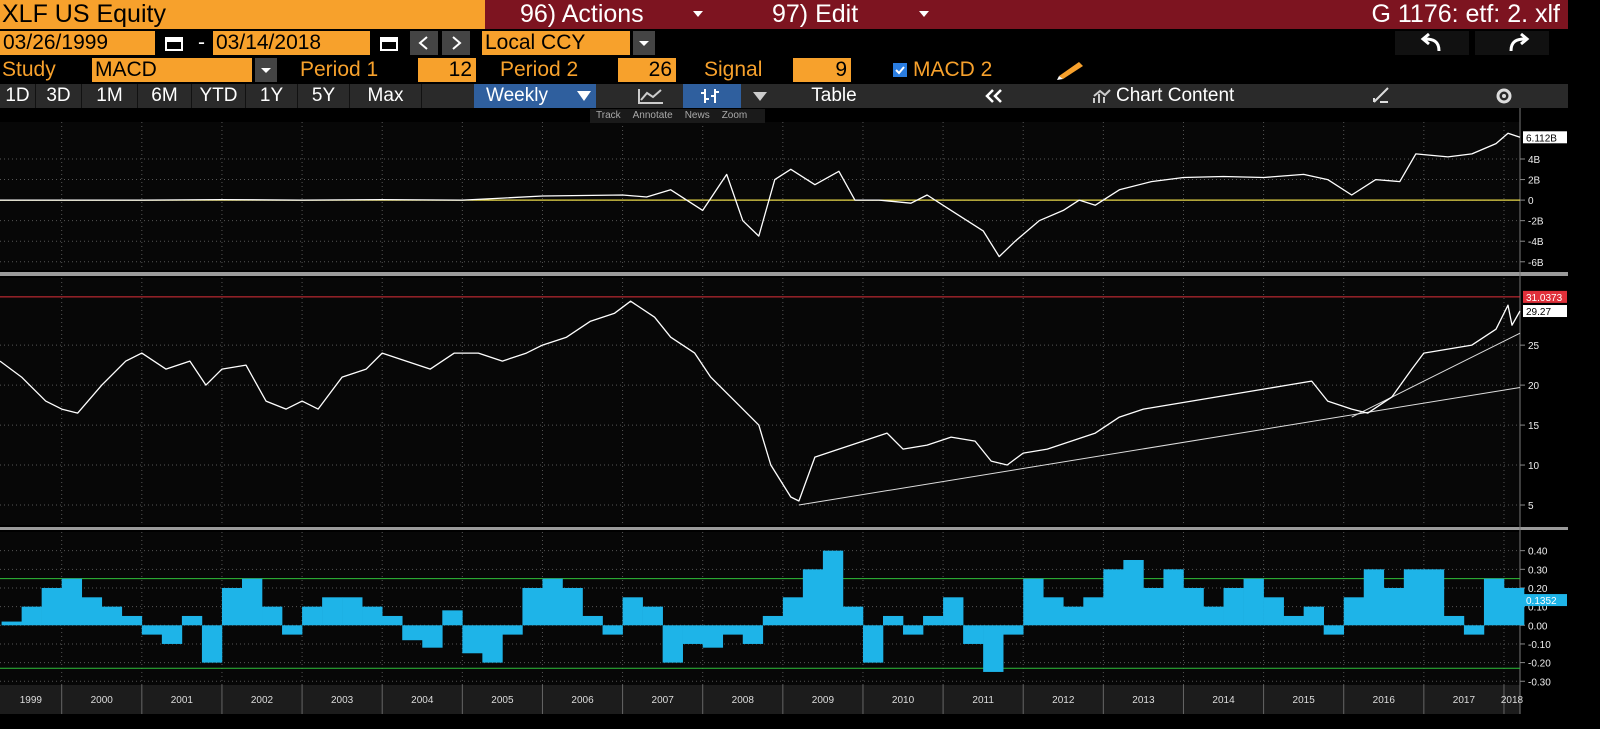 The width and height of the screenshot is (1600, 729). What do you see at coordinates (1464, 700) in the screenshot?
I see `x-tick-label: 2017` at bounding box center [1464, 700].